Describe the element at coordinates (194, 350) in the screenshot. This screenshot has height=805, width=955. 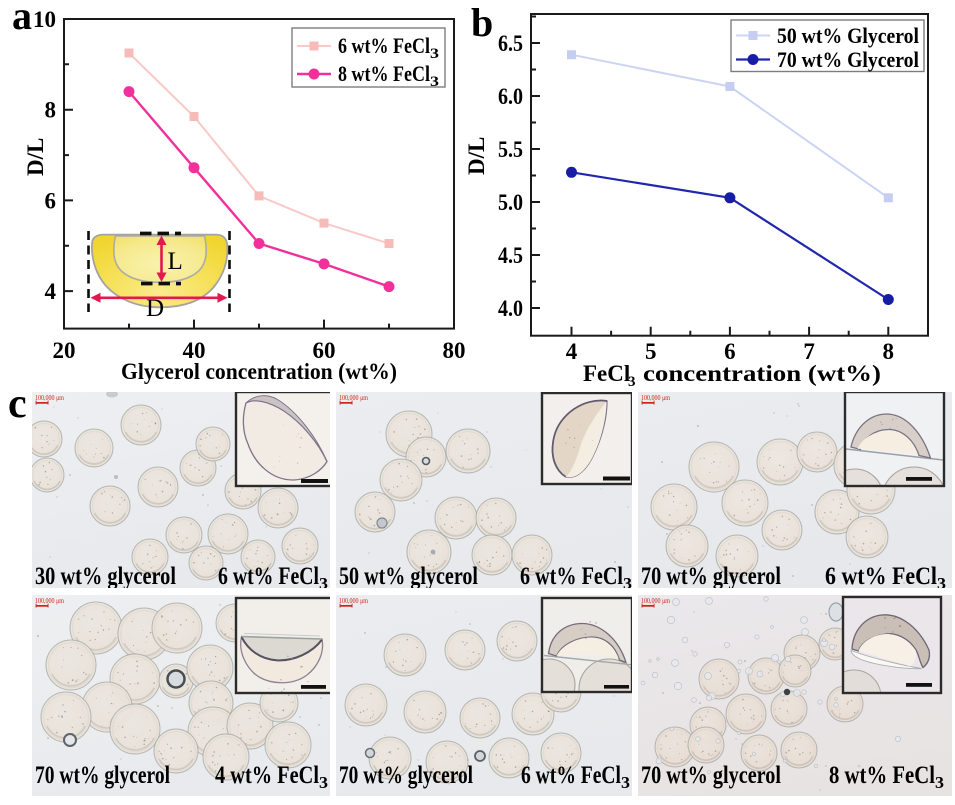
I see `svg-text: 40` at that location.